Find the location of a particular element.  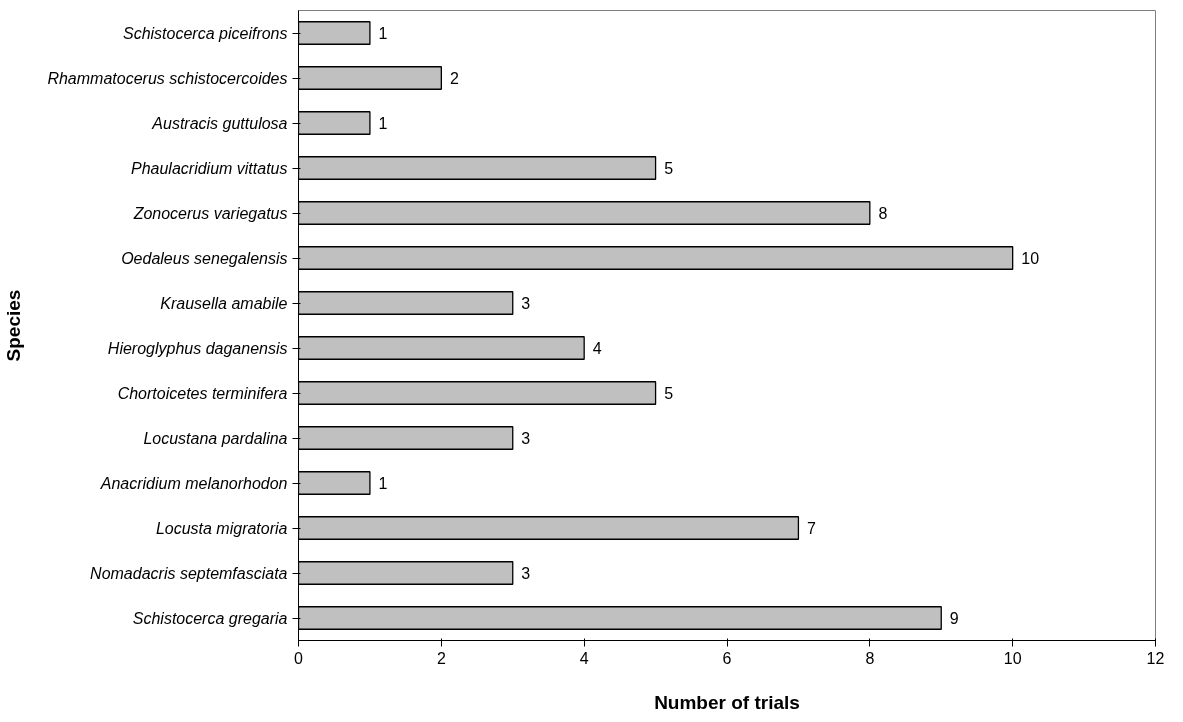

y-tick-label: Austracis guttulosa is located at coordinates (219, 123).